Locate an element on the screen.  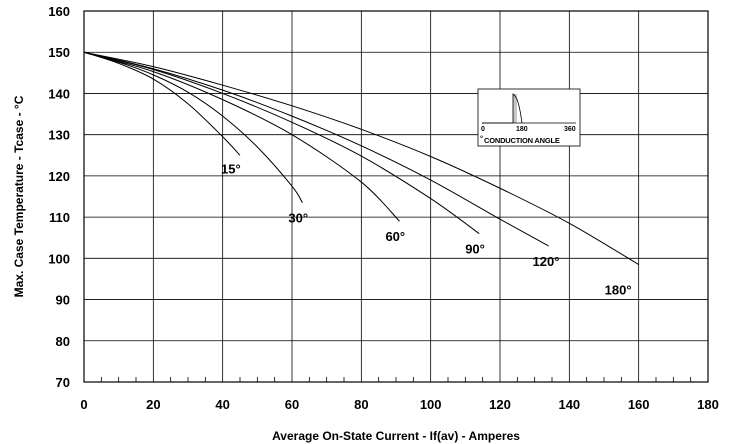
conduction-angle-inset: 0 180 360 ° CONDUCTION ANGLE is located at coordinates (529, 117).